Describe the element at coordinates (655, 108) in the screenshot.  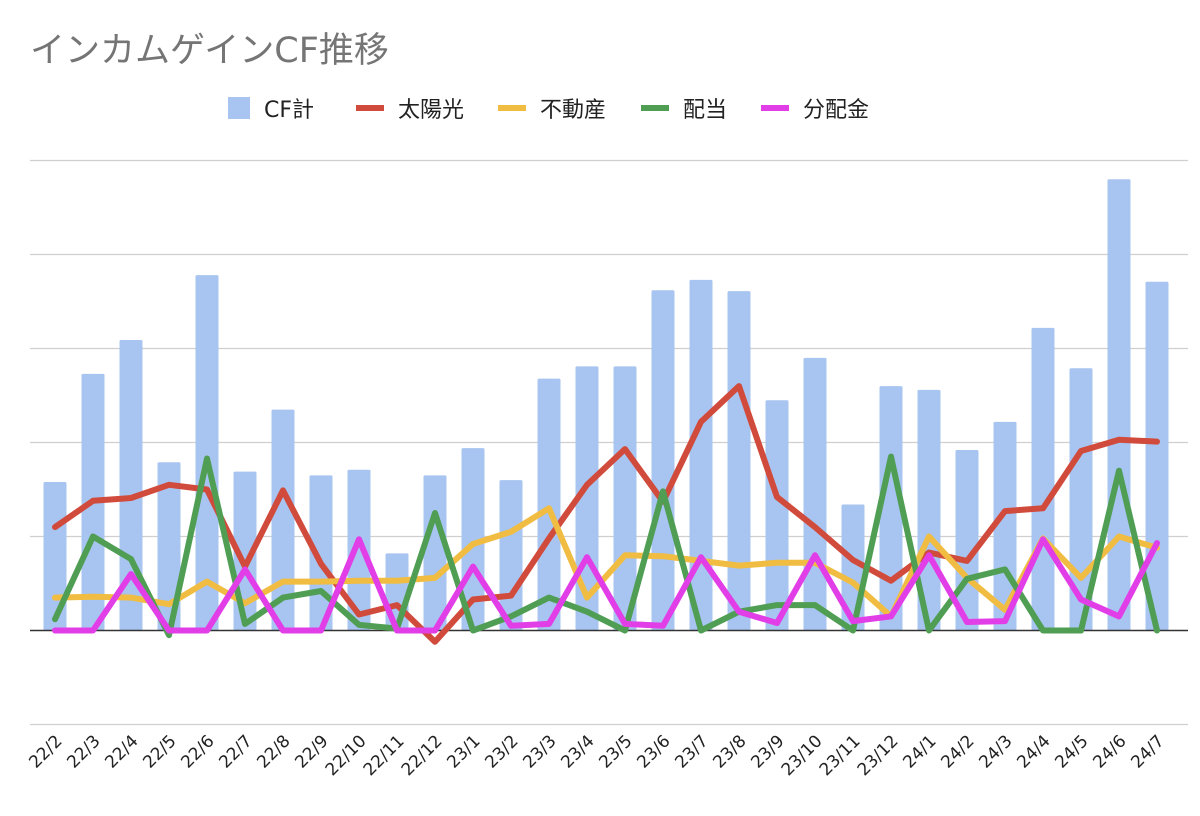
I see `legend-swatch-dividend` at that location.